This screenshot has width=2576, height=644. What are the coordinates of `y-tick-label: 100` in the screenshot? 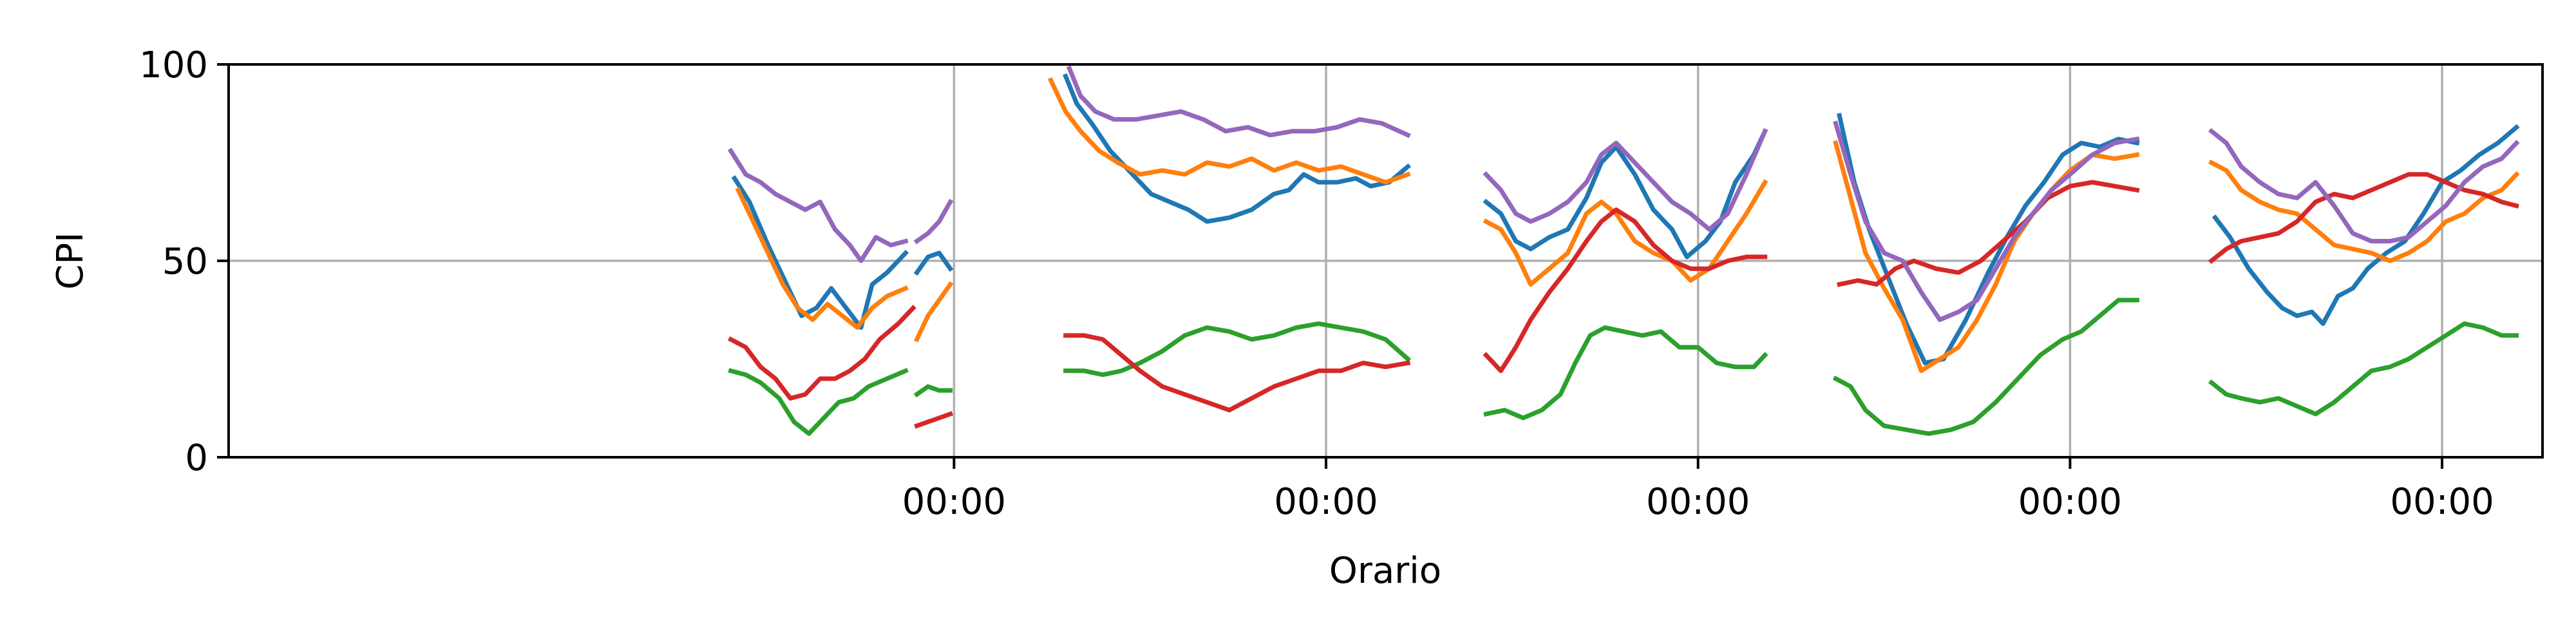 It's located at (174, 65).